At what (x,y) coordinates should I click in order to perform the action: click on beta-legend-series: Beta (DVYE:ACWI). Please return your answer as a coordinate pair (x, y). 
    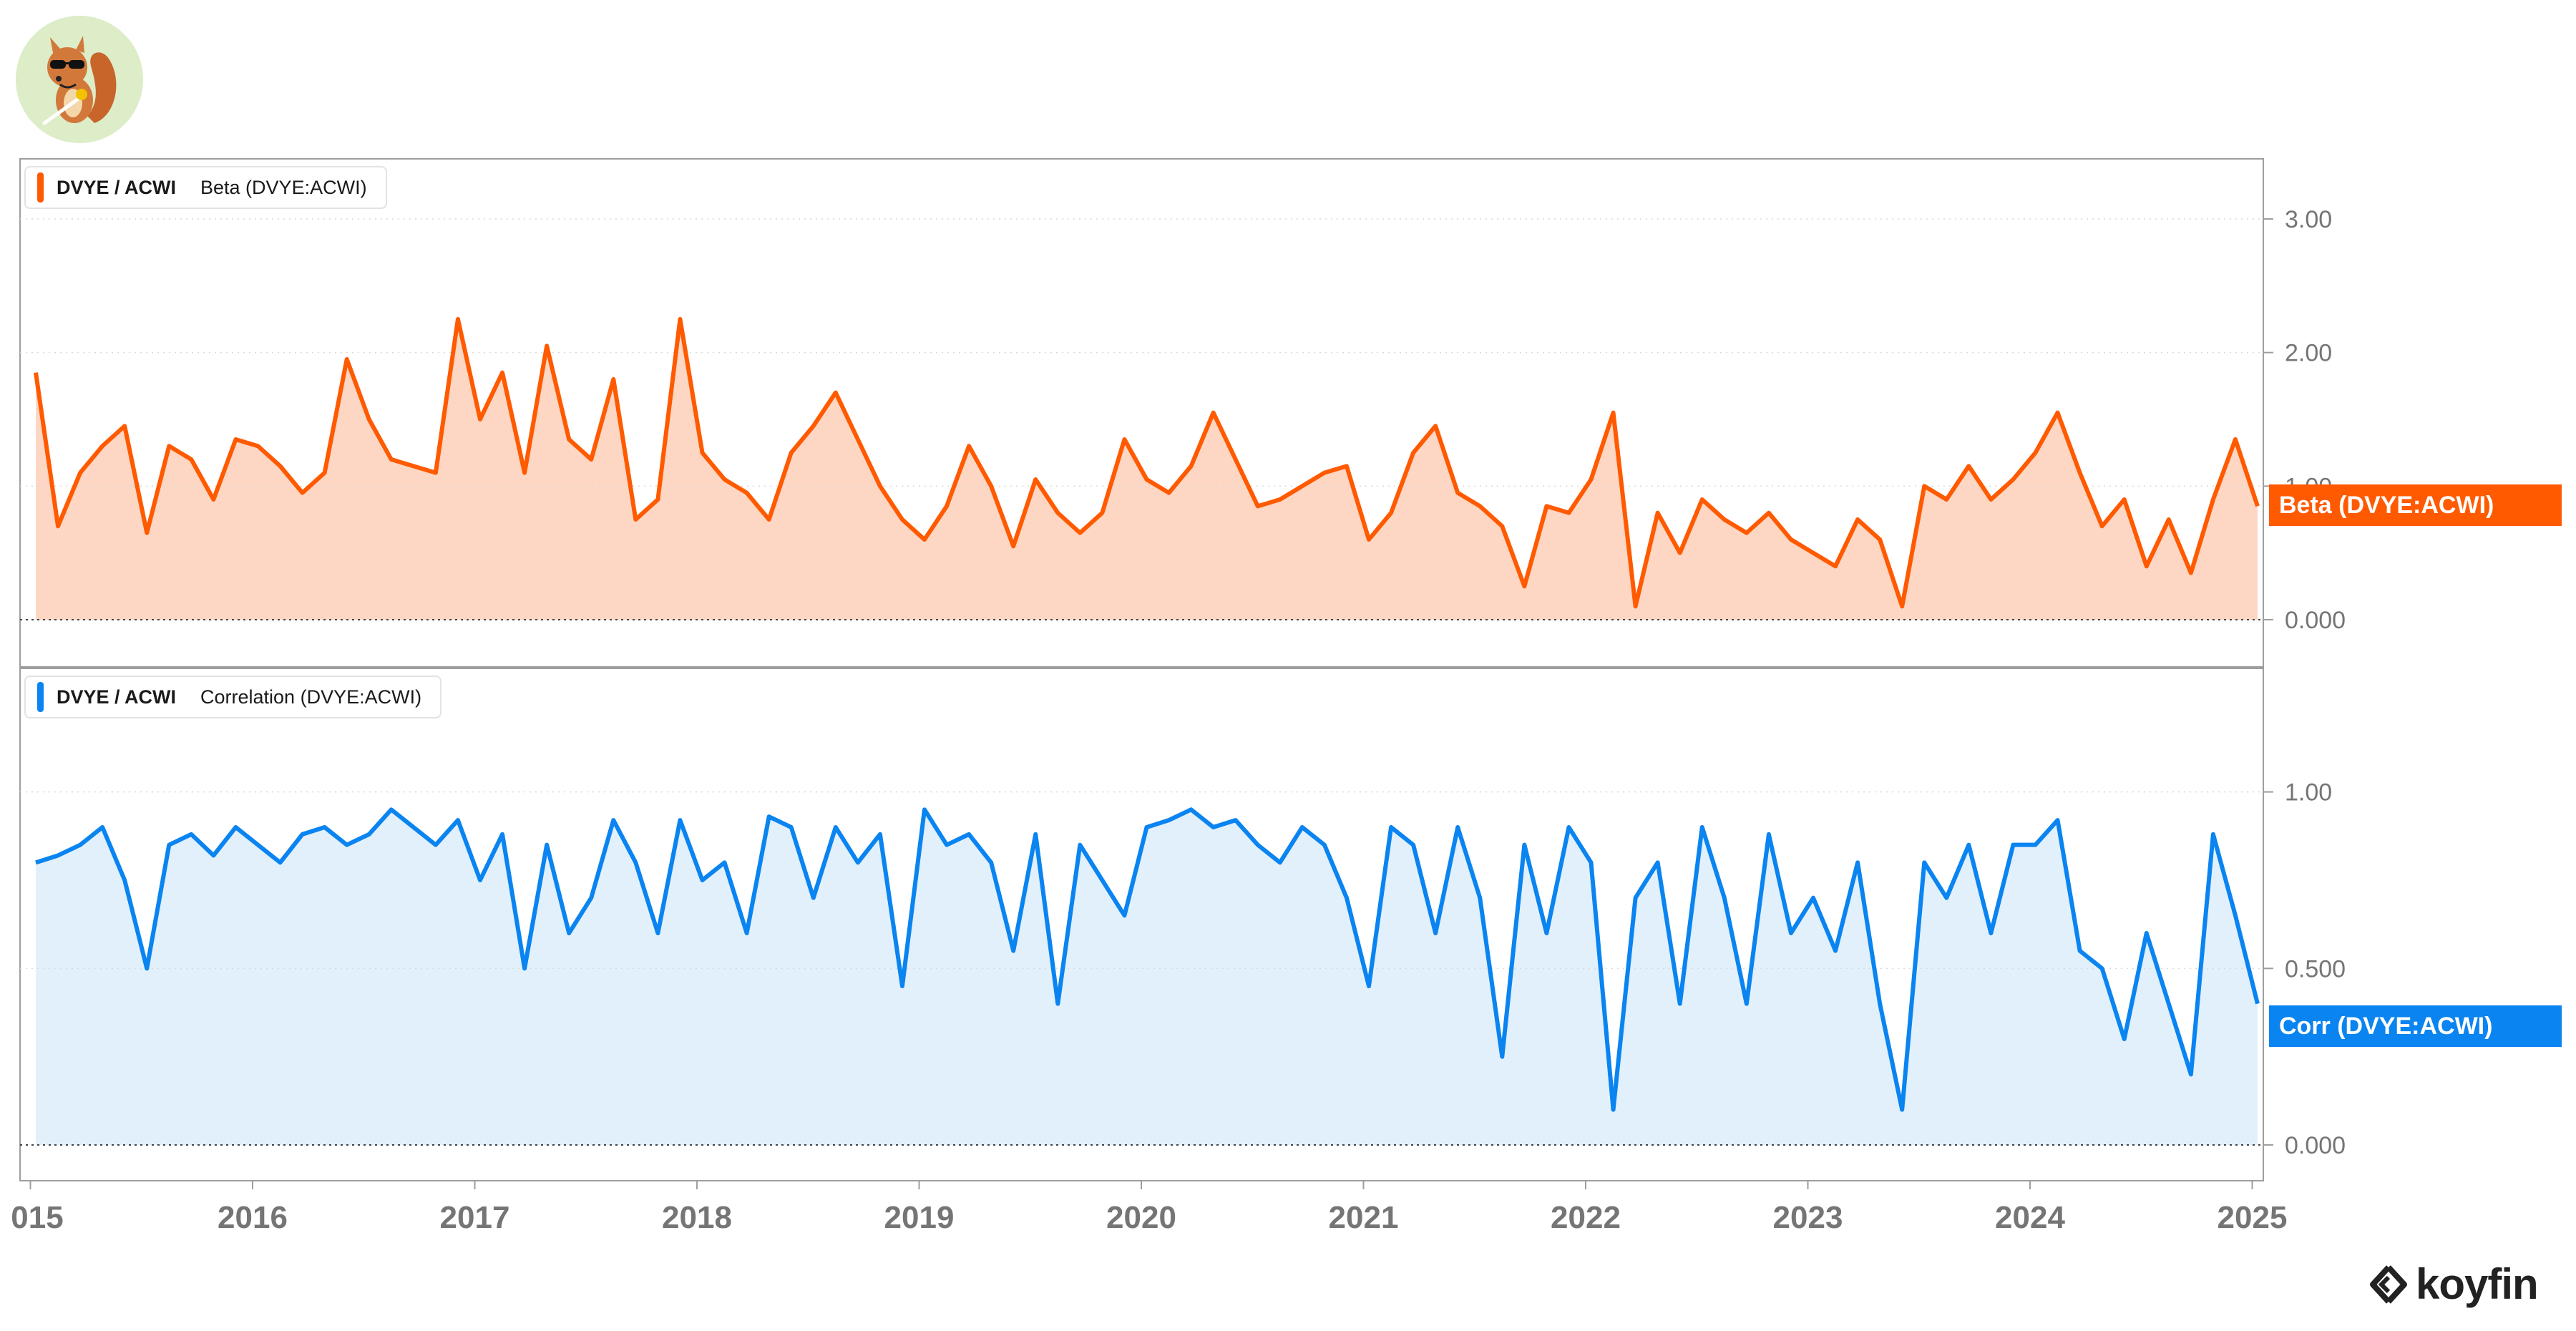
    Looking at the image, I should click on (283, 187).